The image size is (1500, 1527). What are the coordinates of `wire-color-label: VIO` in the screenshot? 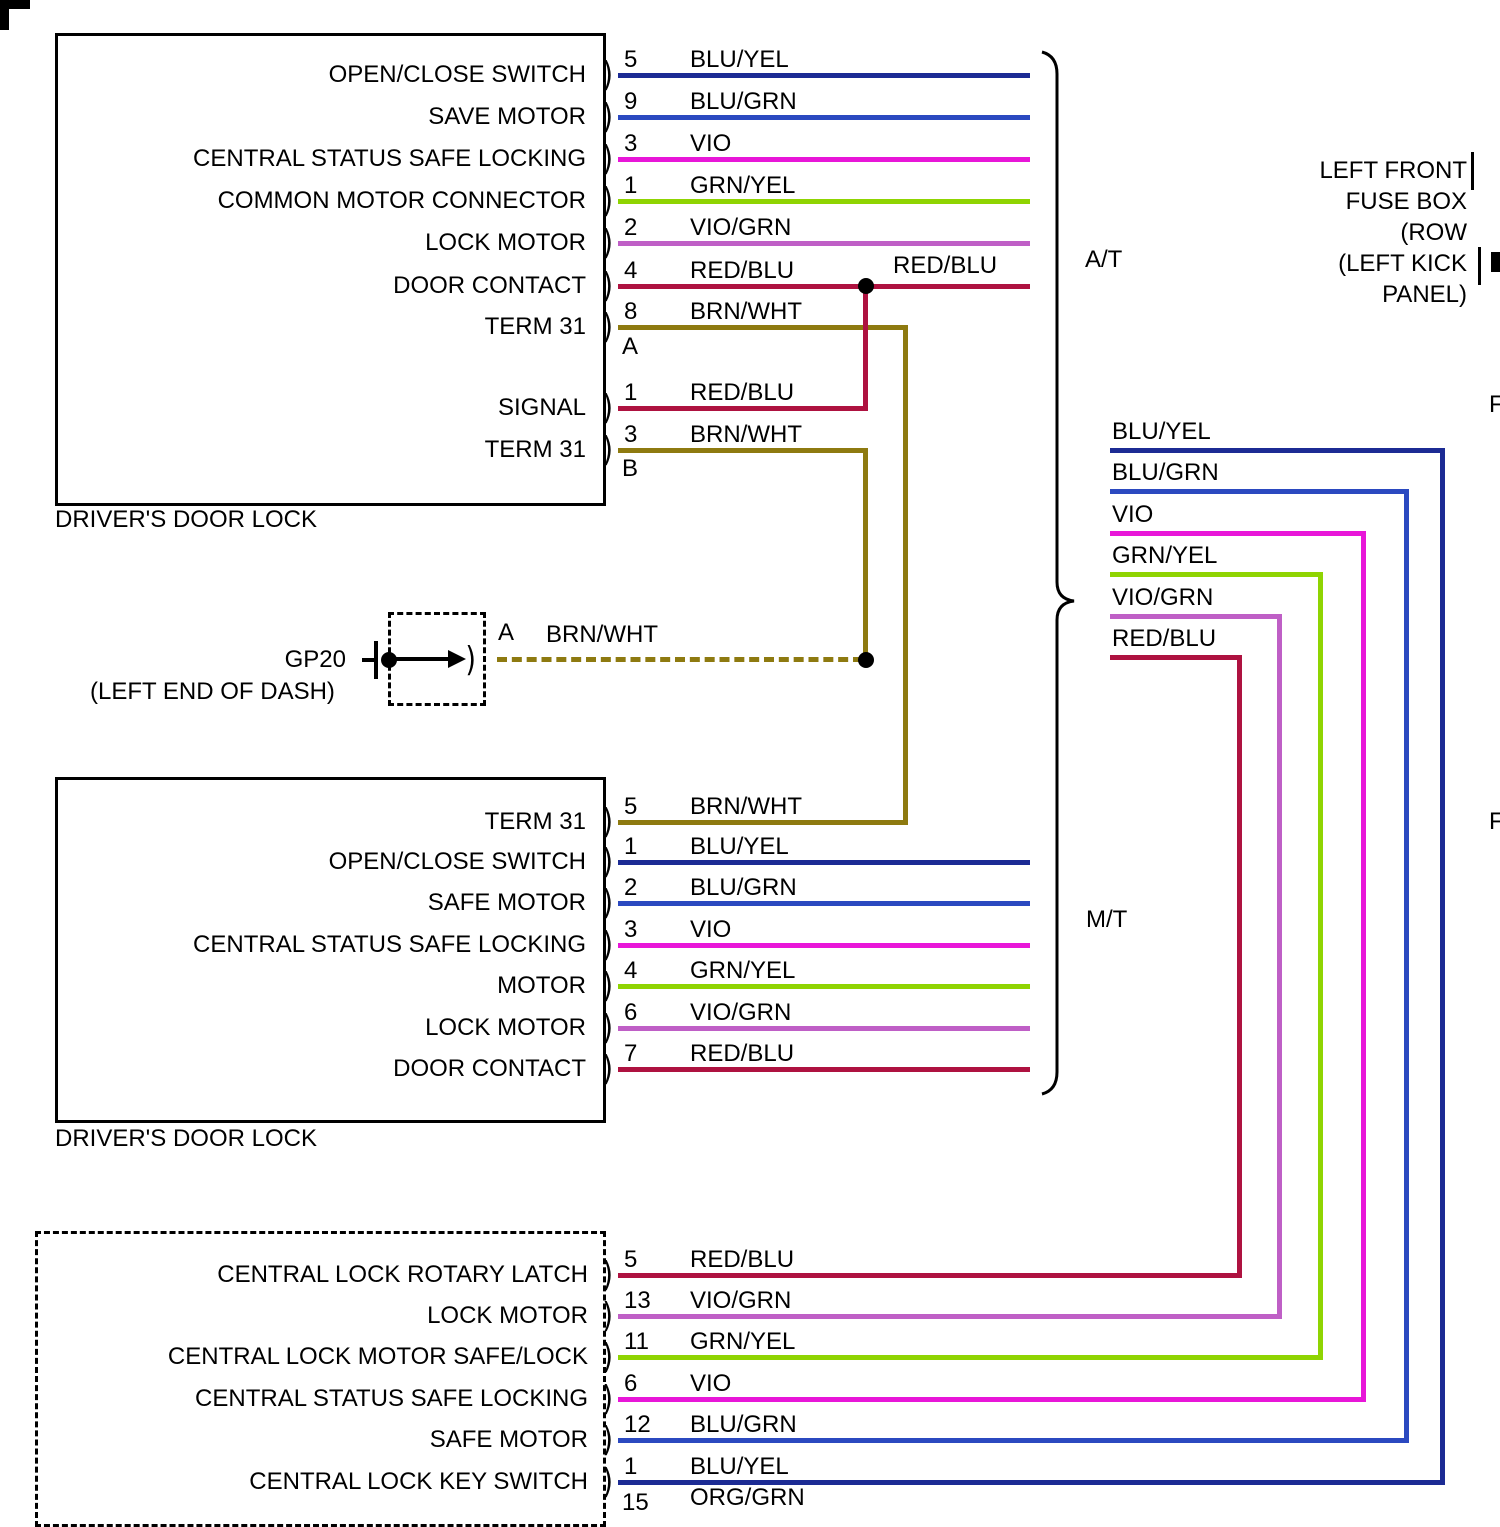 It's located at (711, 929).